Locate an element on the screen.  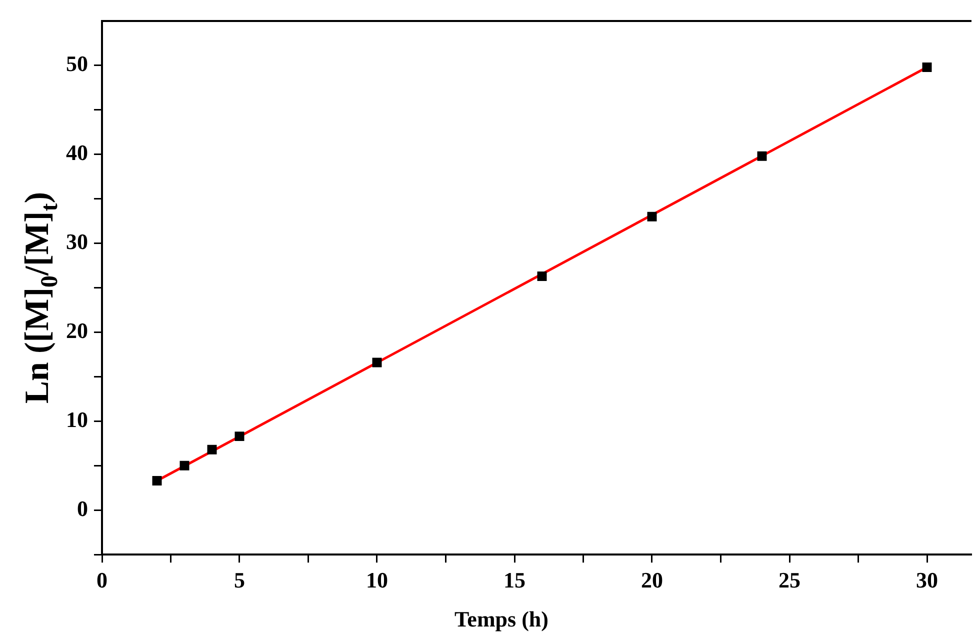
x-tick-label: 5 is located at coordinates (239, 579).